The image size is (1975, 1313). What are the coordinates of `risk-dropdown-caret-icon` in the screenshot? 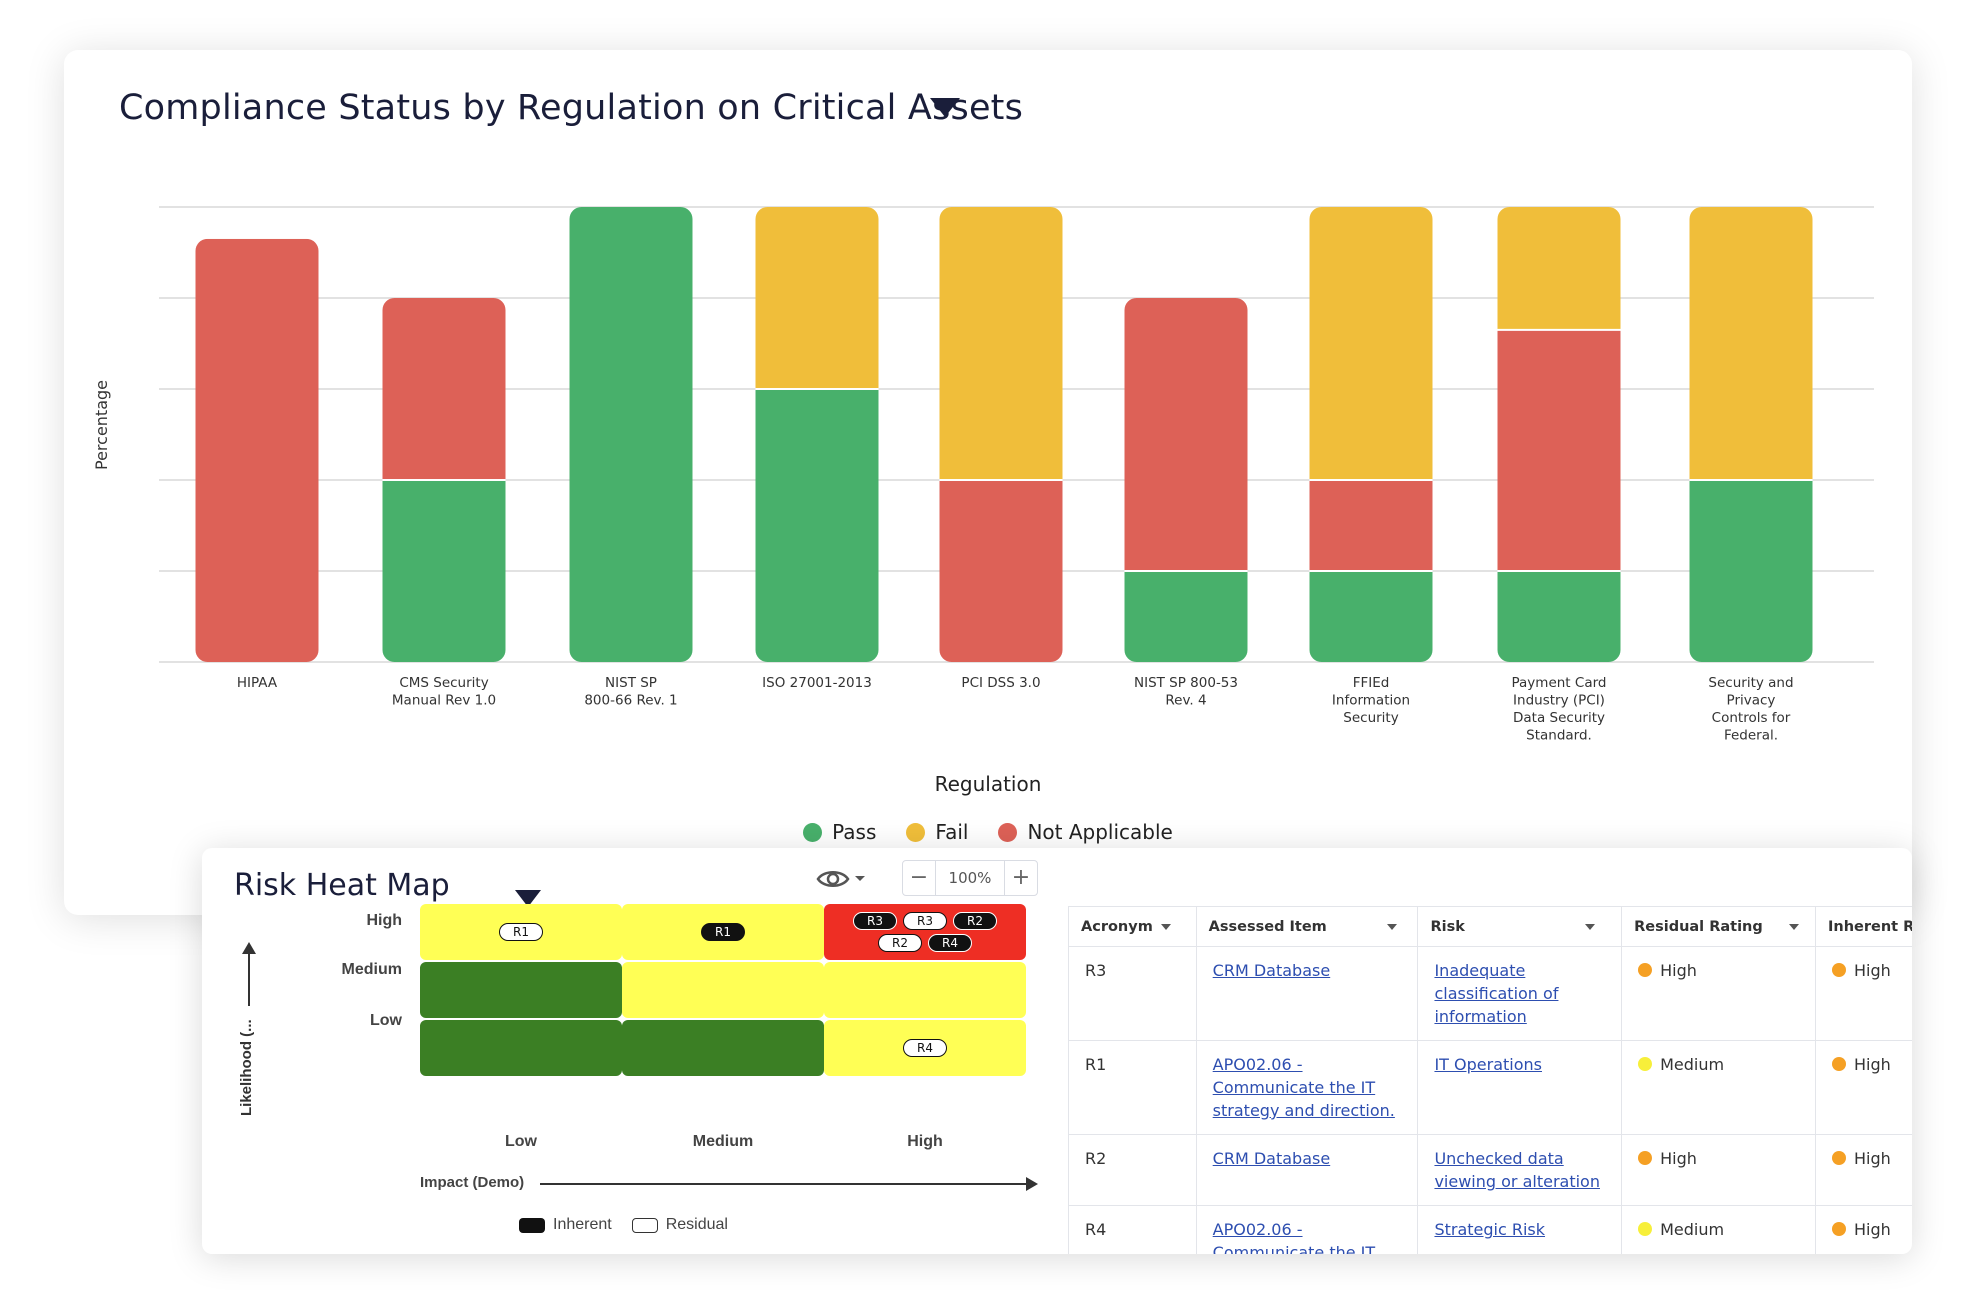 It's located at (528, 898).